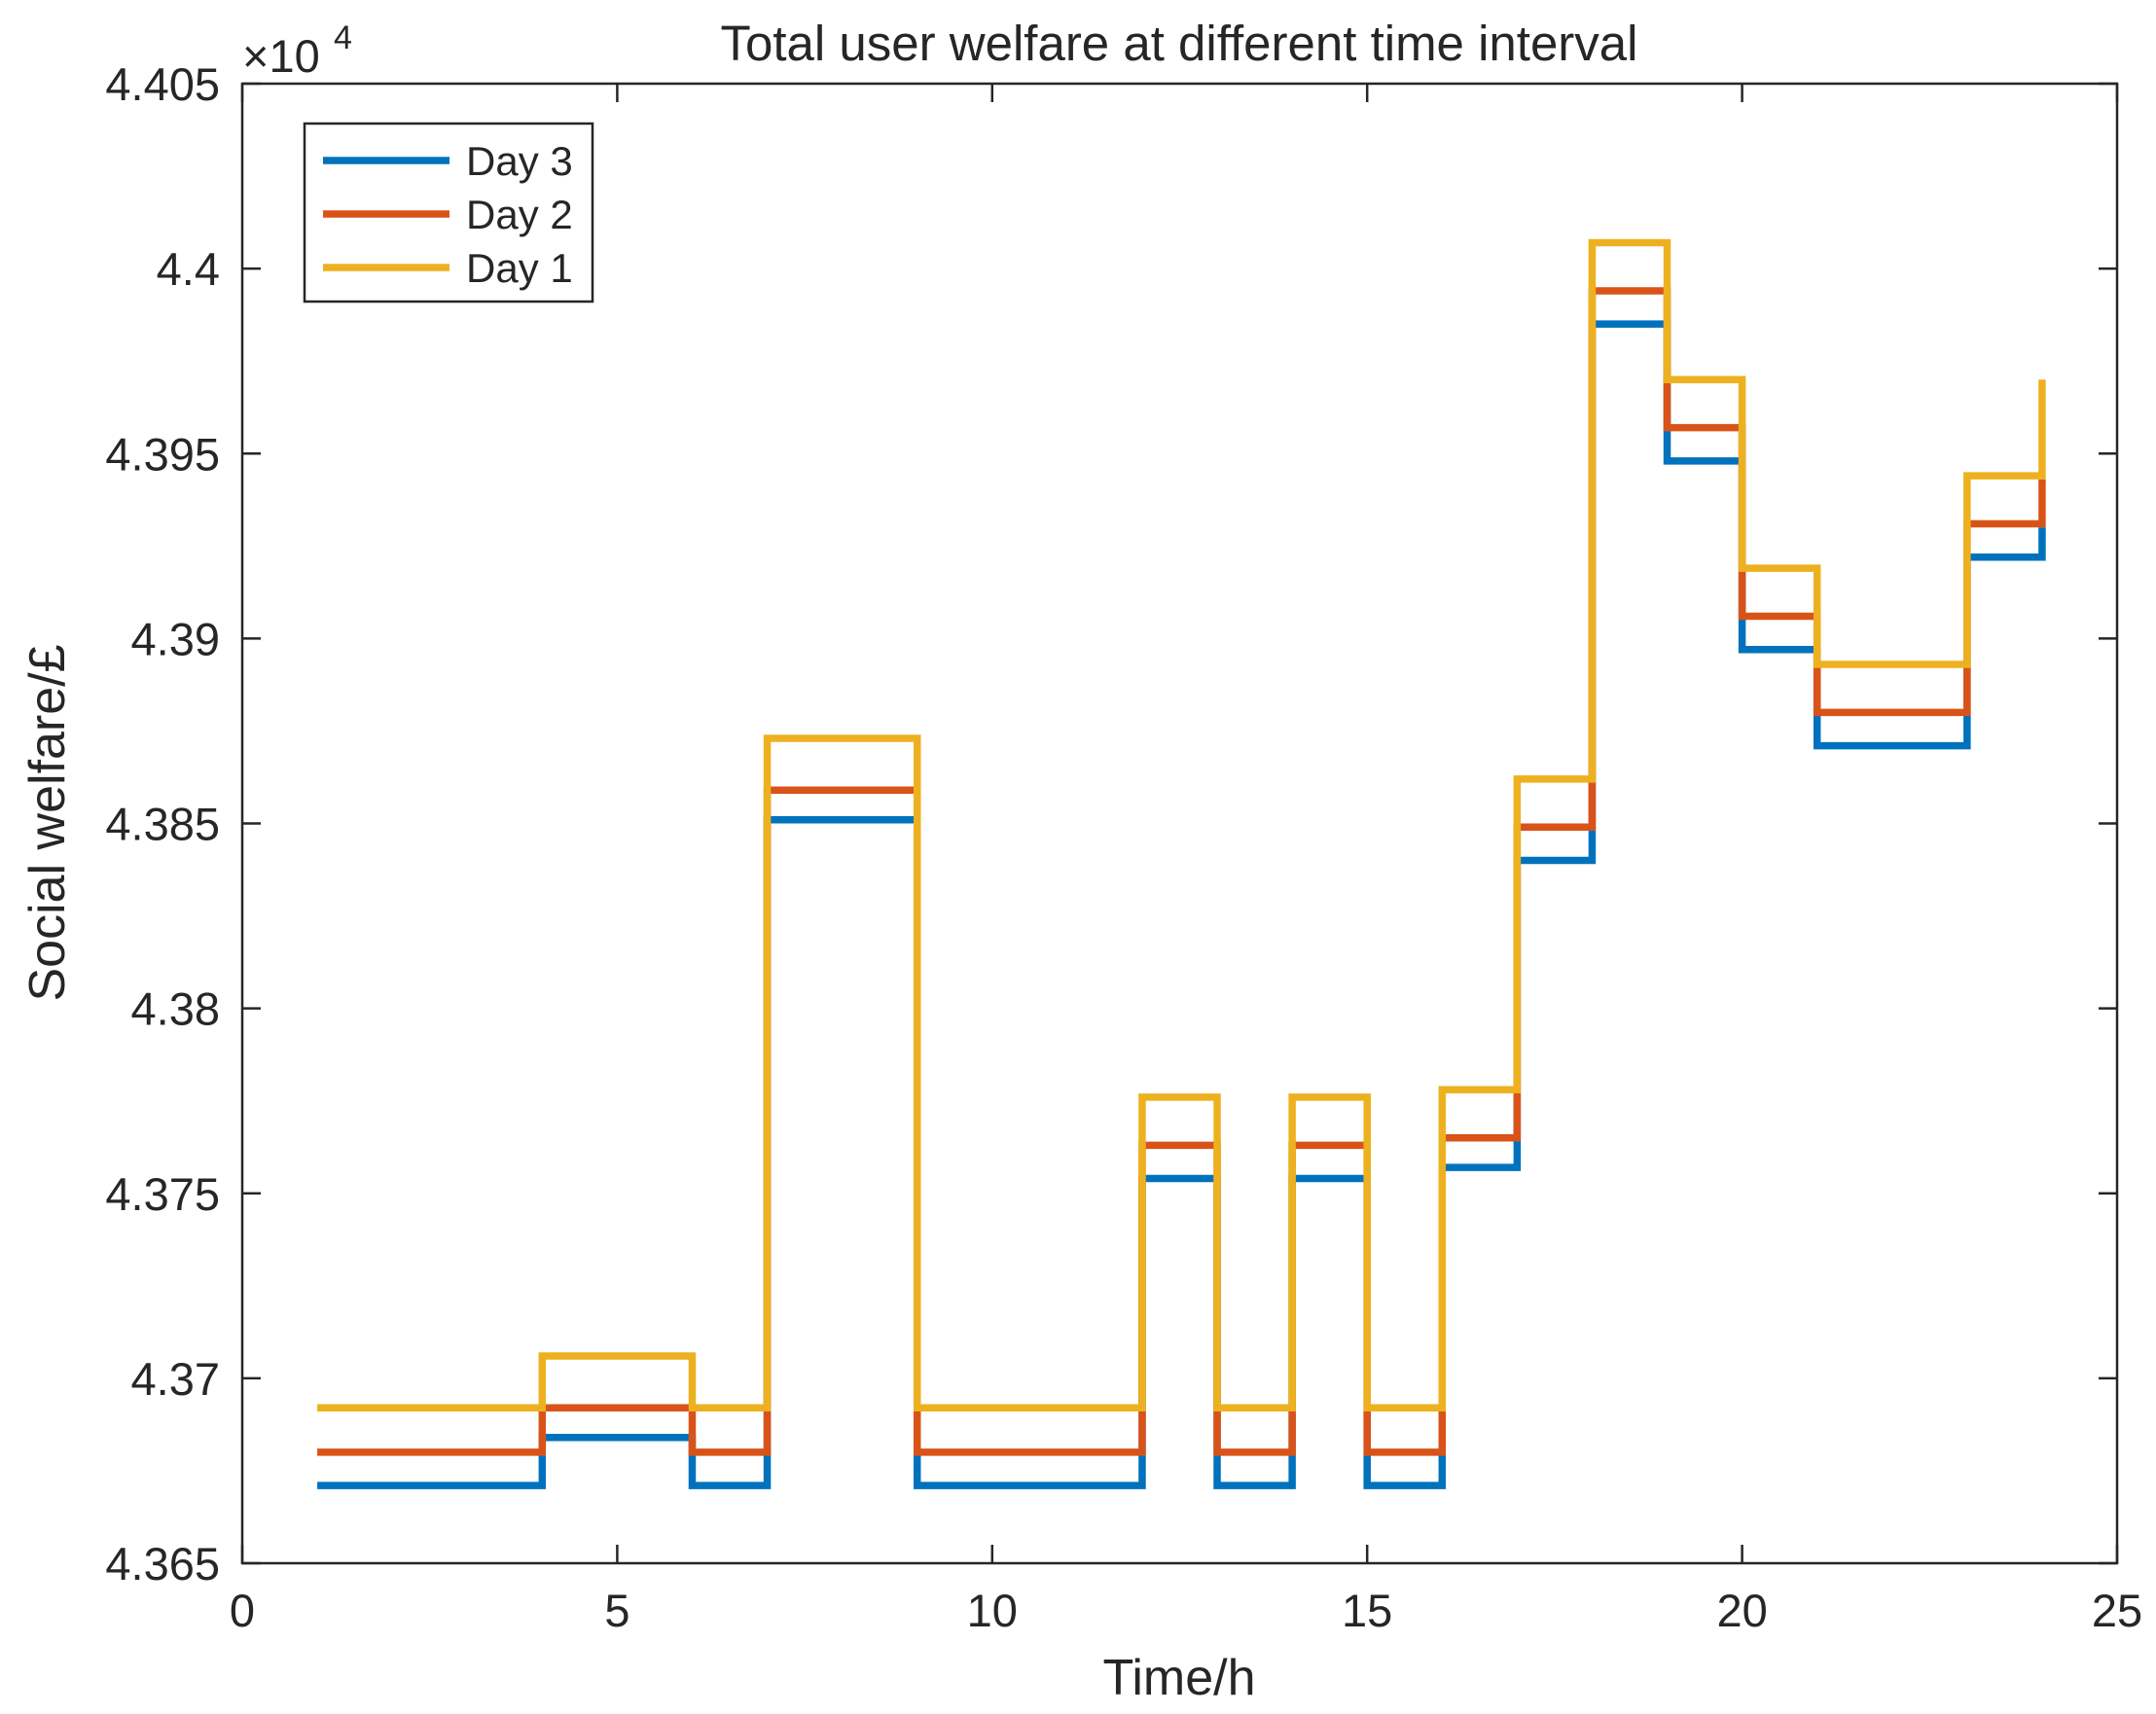 This screenshot has width=2156, height=1714. I want to click on y-tick-label: 4.39, so click(175, 639).